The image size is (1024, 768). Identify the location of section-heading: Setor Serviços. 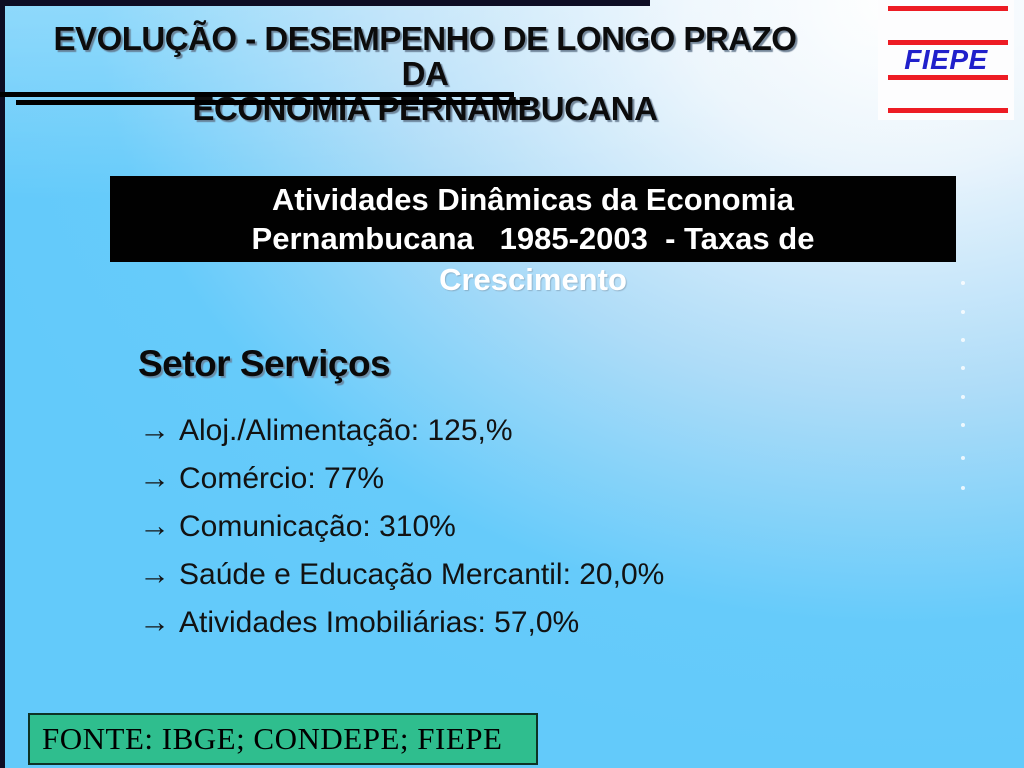
(264, 363).